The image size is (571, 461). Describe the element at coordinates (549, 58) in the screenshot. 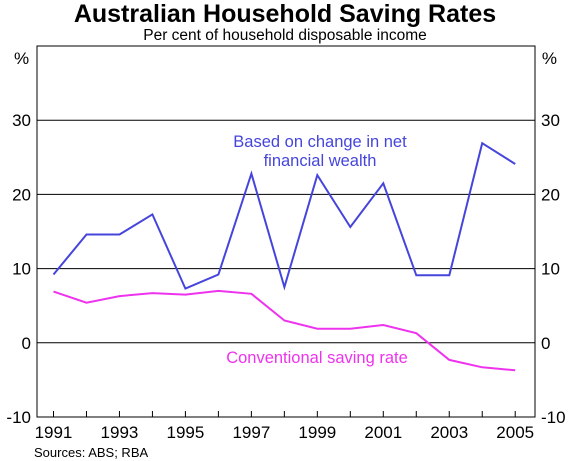

I see `y-unit-right: %` at that location.